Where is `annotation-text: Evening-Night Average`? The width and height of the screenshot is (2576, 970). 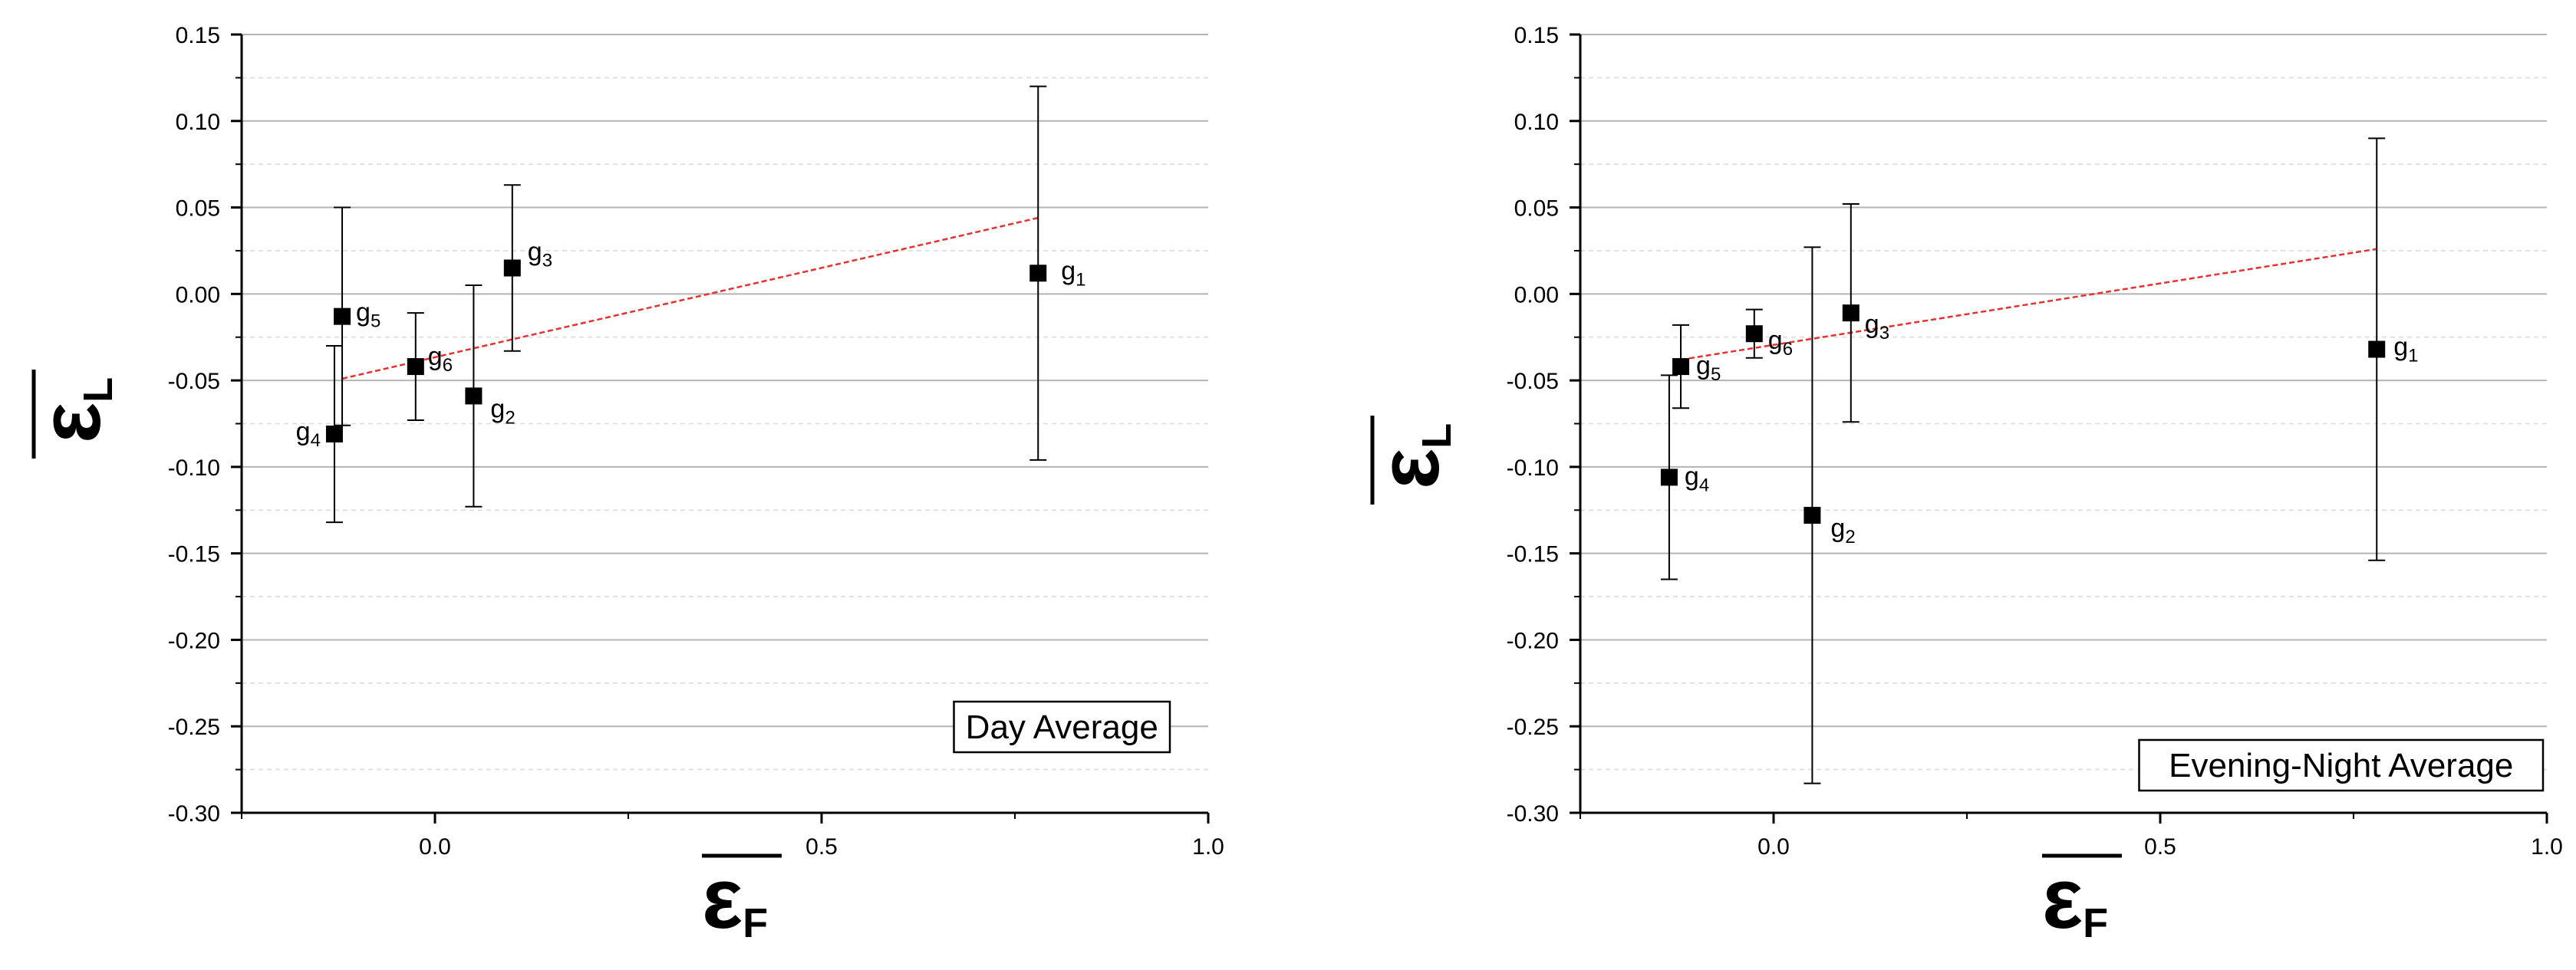
annotation-text: Evening-Night Average is located at coordinates (2341, 766).